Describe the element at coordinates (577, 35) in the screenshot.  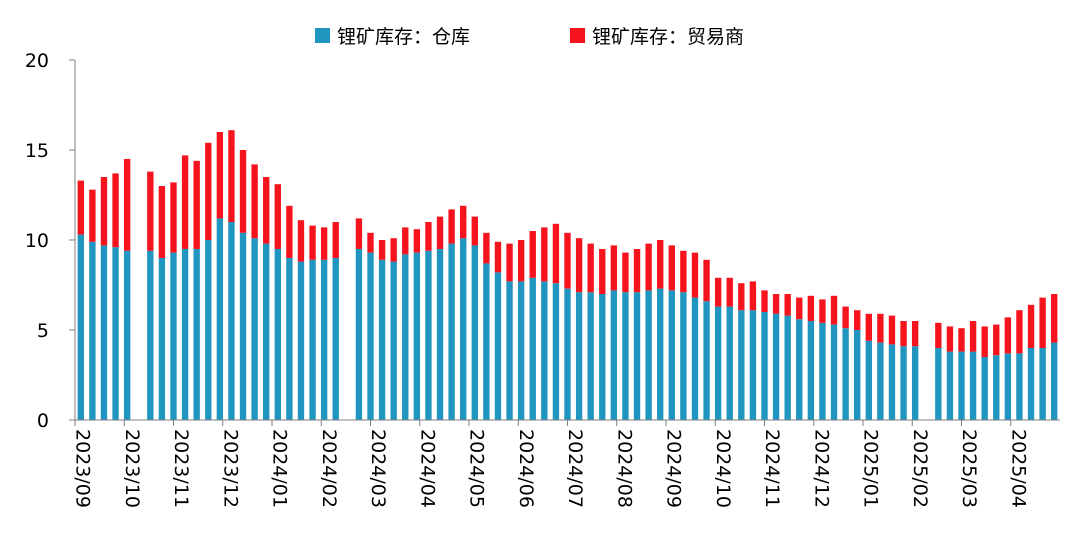
I see `legend-swatch-trader` at that location.